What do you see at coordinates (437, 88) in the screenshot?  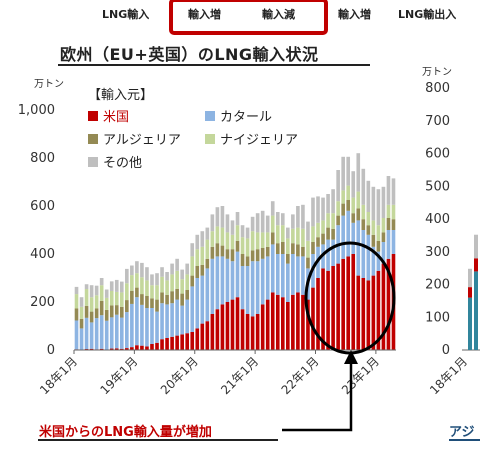 I see `right-y-tick-label: 800` at bounding box center [437, 88].